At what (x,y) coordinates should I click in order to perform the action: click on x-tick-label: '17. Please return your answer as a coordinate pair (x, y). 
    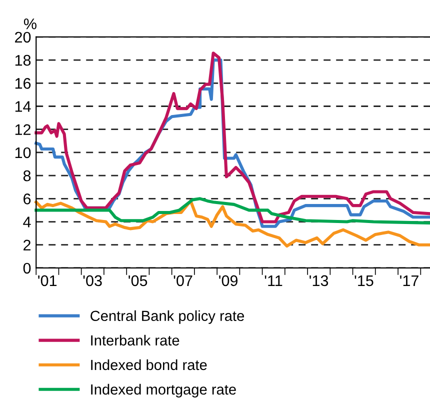
    Looking at the image, I should click on (409, 280).